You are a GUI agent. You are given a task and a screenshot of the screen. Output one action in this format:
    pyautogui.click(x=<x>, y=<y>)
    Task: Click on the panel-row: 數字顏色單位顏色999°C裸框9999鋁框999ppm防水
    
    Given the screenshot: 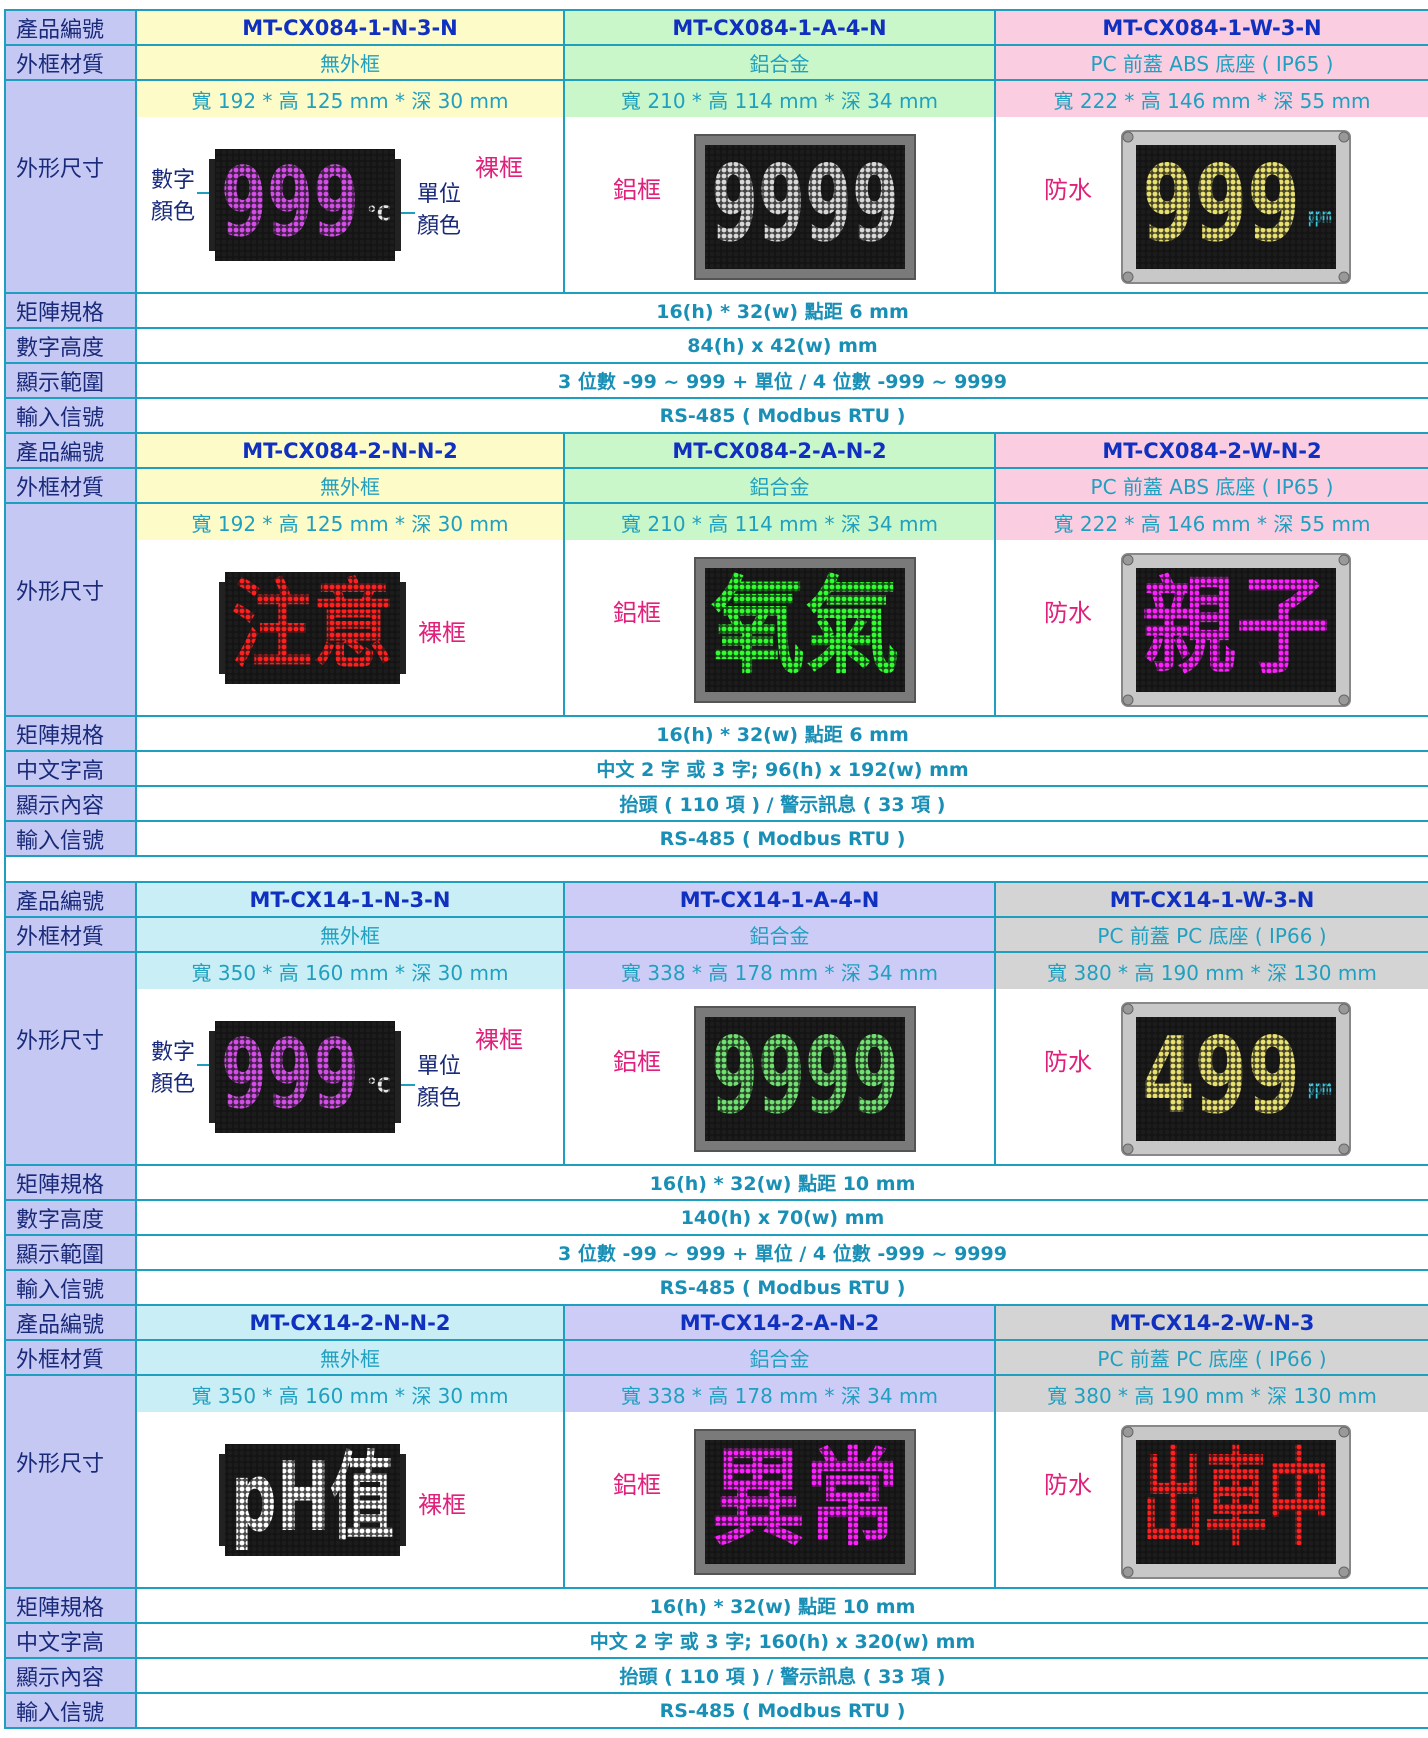 What is the action you would take?
    pyautogui.click(x=716, y=205)
    